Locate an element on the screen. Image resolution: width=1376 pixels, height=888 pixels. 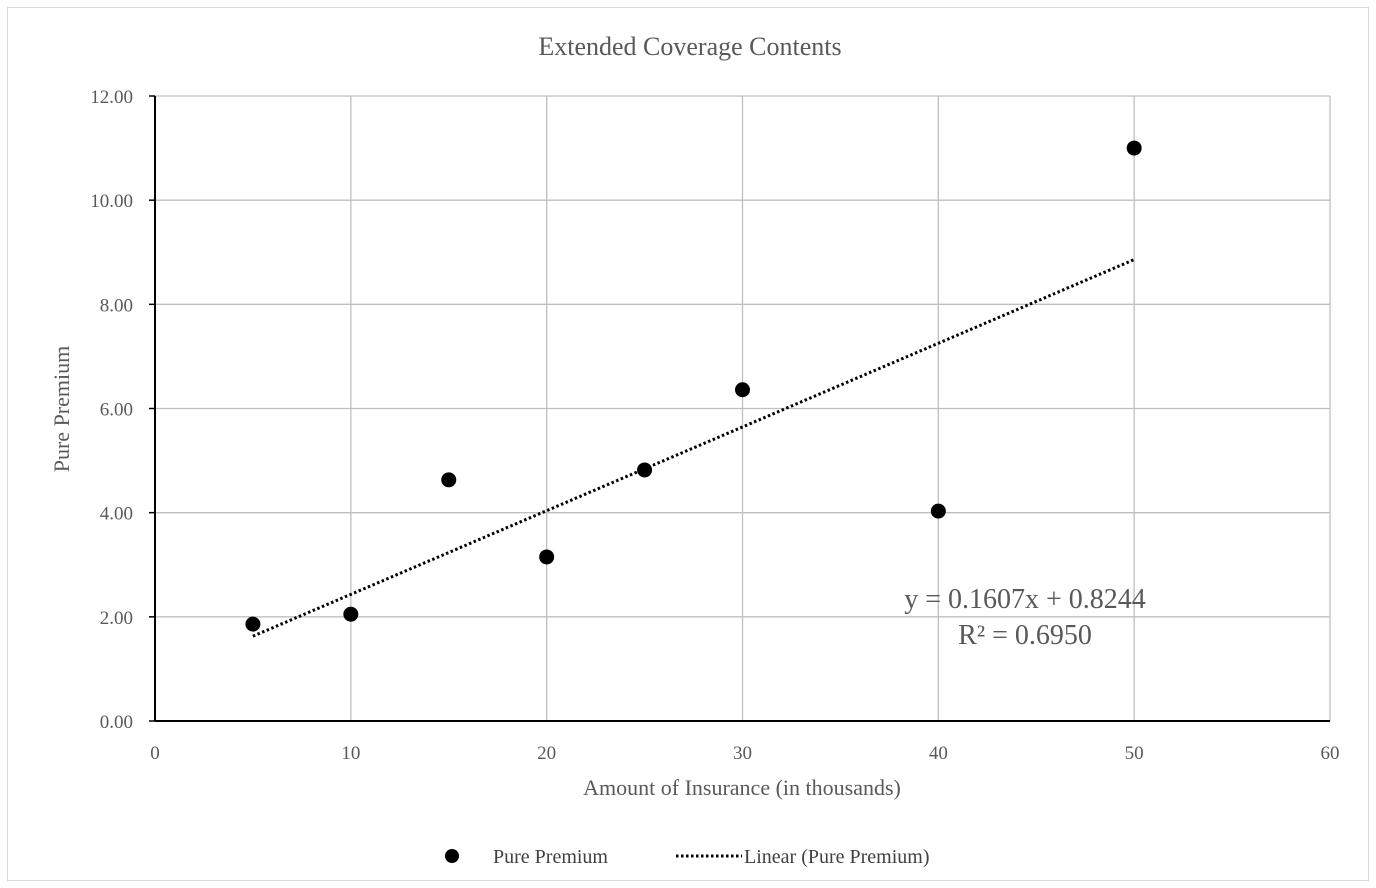
x-tick-label: 60 is located at coordinates (1330, 753).